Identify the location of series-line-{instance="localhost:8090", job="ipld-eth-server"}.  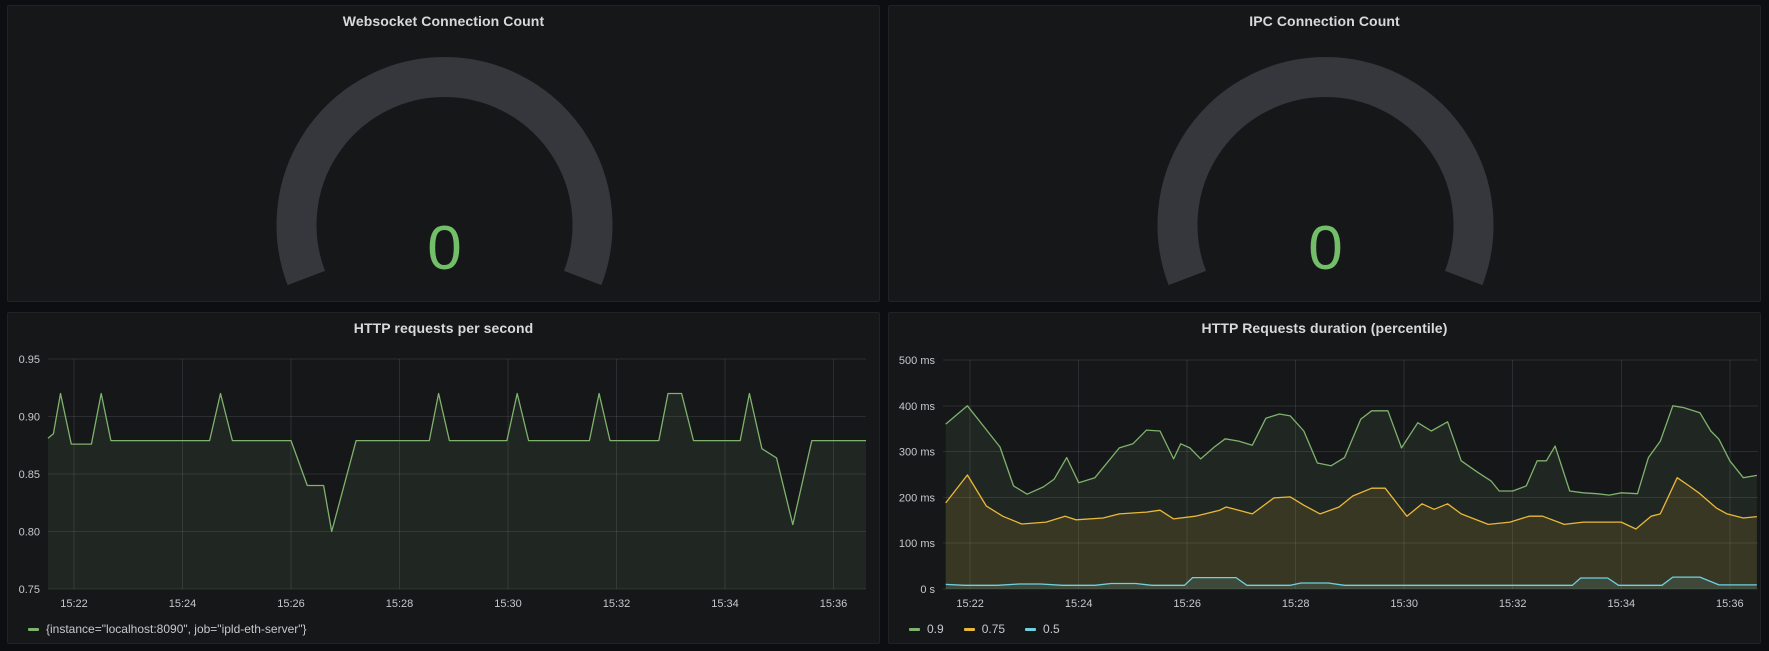
(456, 462).